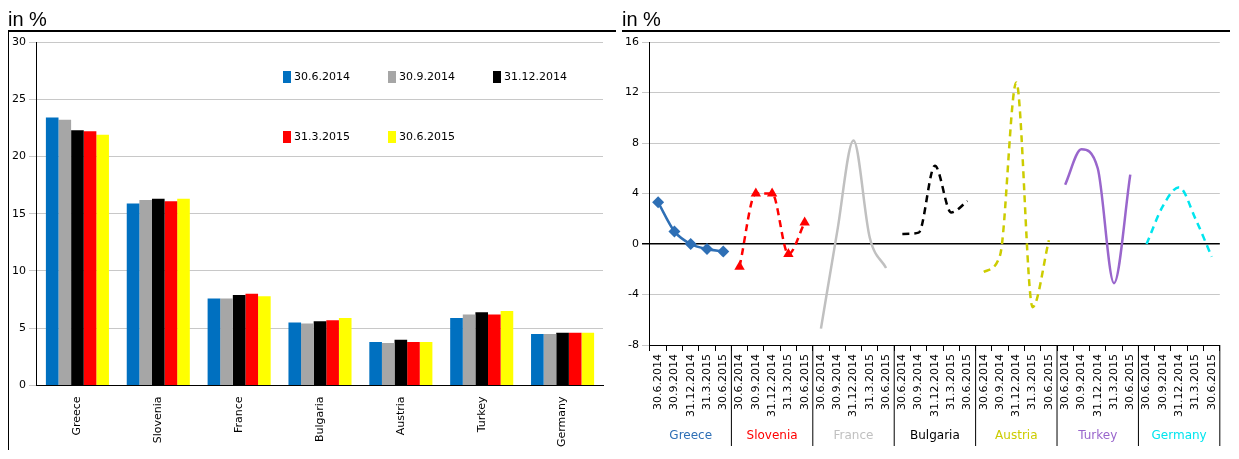 This screenshot has height=459, width=1239. Describe the element at coordinates (319, 419) in the screenshot. I see `x-tick-label: Bulgaria` at that location.